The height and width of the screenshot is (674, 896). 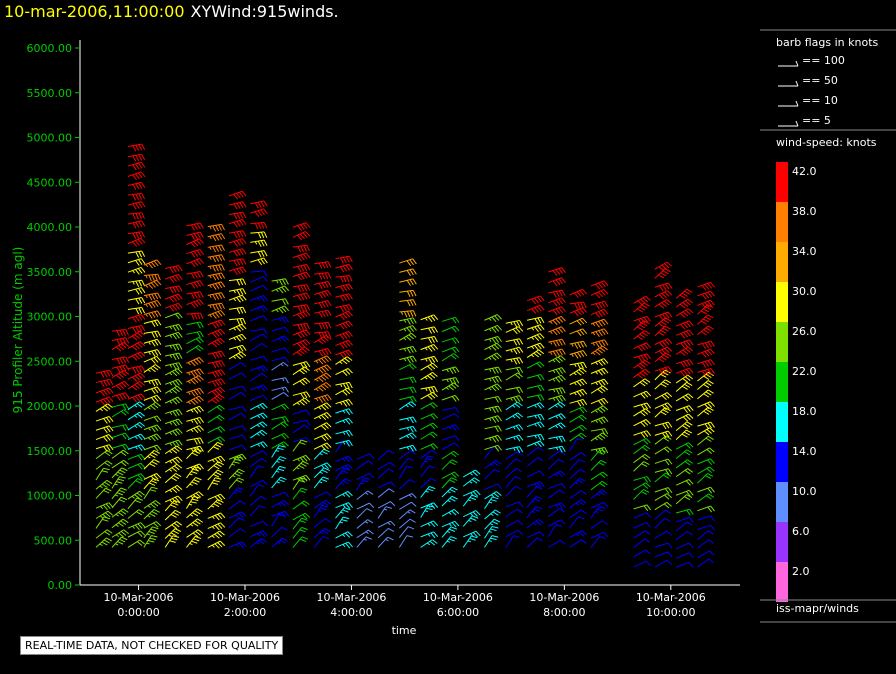 What do you see at coordinates (811, 60) in the screenshot?
I see `barb-legend-item: == 100` at bounding box center [811, 60].